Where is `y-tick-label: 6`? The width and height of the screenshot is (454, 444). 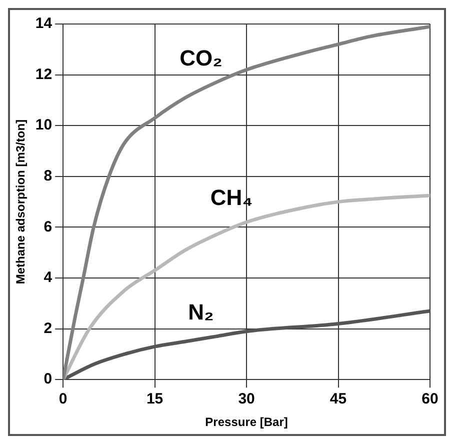
y-tick-label: 6 is located at coordinates (48, 227).